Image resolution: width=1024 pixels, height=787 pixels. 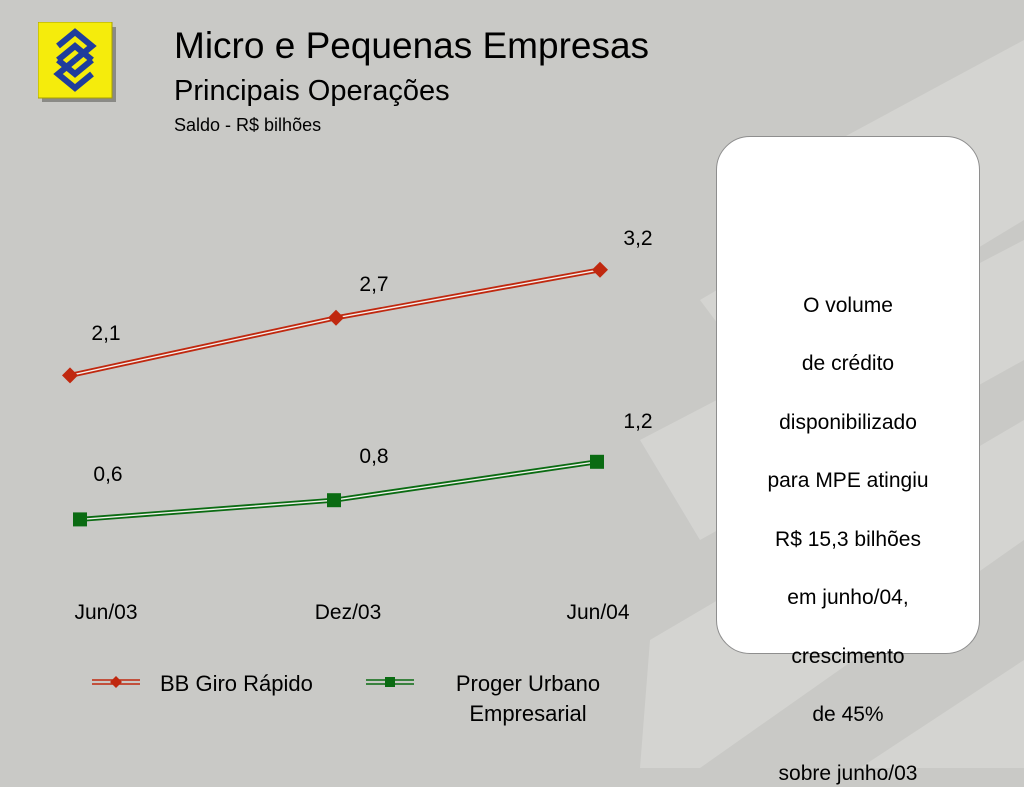 I want to click on callout-line: R$ 15,3 bilhões, so click(x=848, y=539).